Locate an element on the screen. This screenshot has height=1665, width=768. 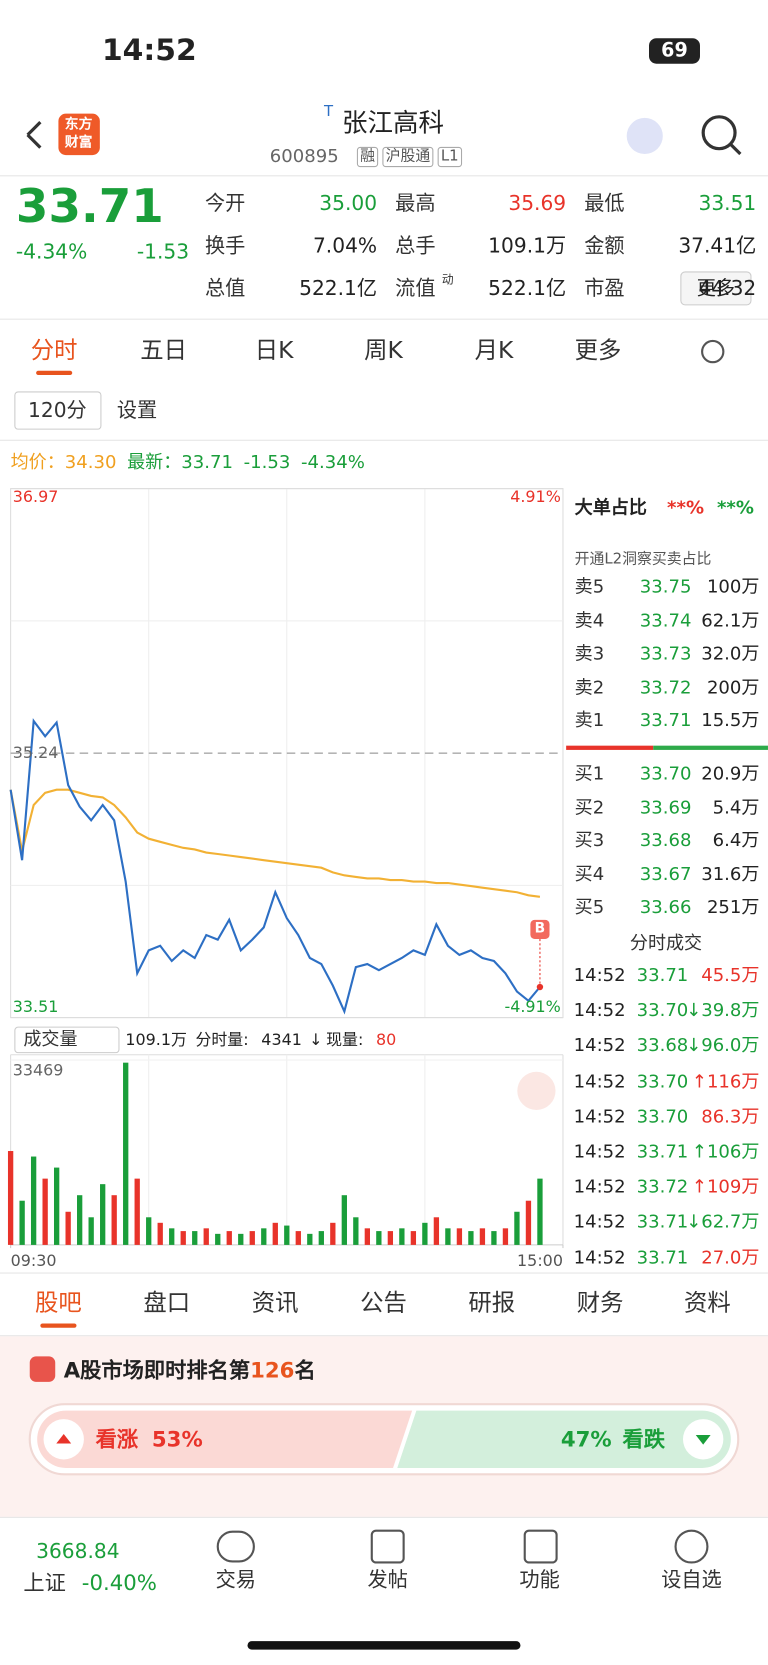
bull-pct: 53% is located at coordinates (177, 1439).